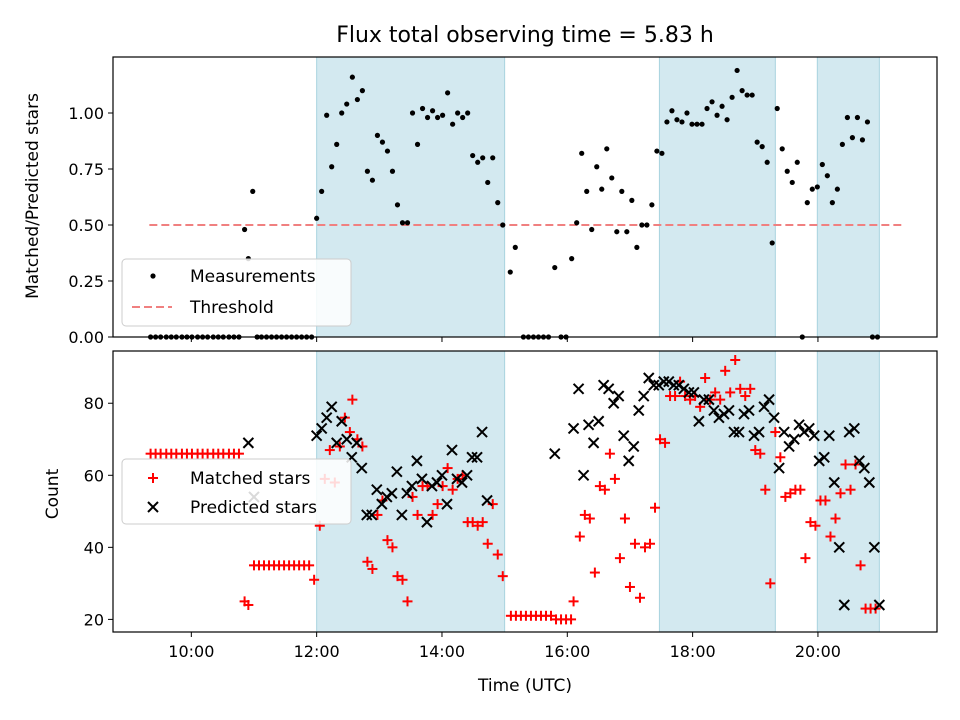 Image resolution: width=960 pixels, height=720 pixels. What do you see at coordinates (94, 403) in the screenshot?
I see `bottom-ytick-label: 80` at bounding box center [94, 403].